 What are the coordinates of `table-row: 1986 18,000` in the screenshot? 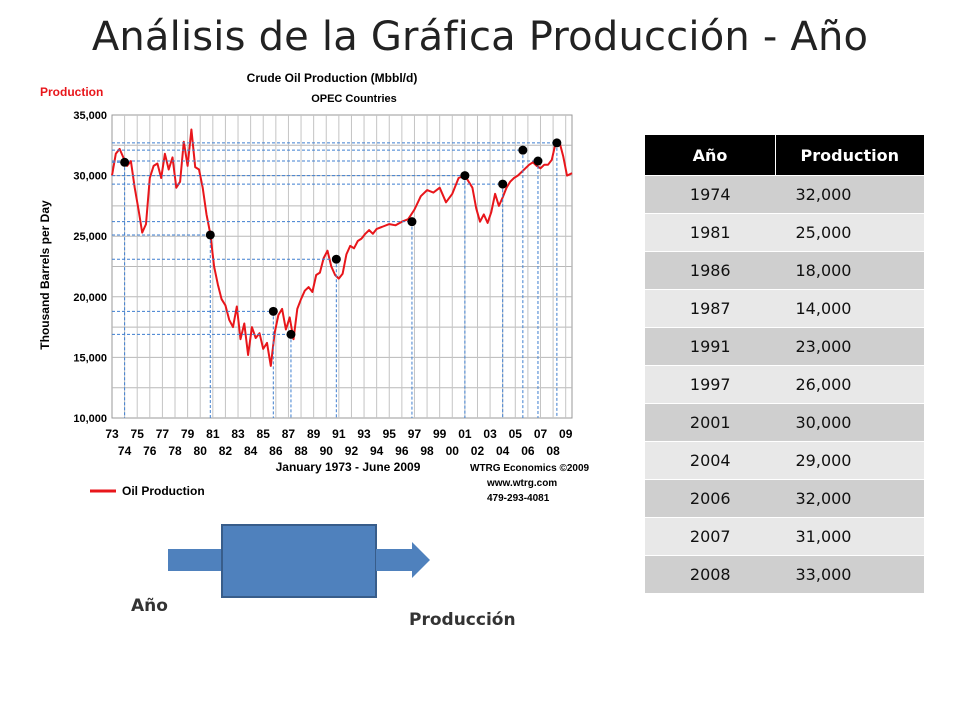 It's located at (784, 270).